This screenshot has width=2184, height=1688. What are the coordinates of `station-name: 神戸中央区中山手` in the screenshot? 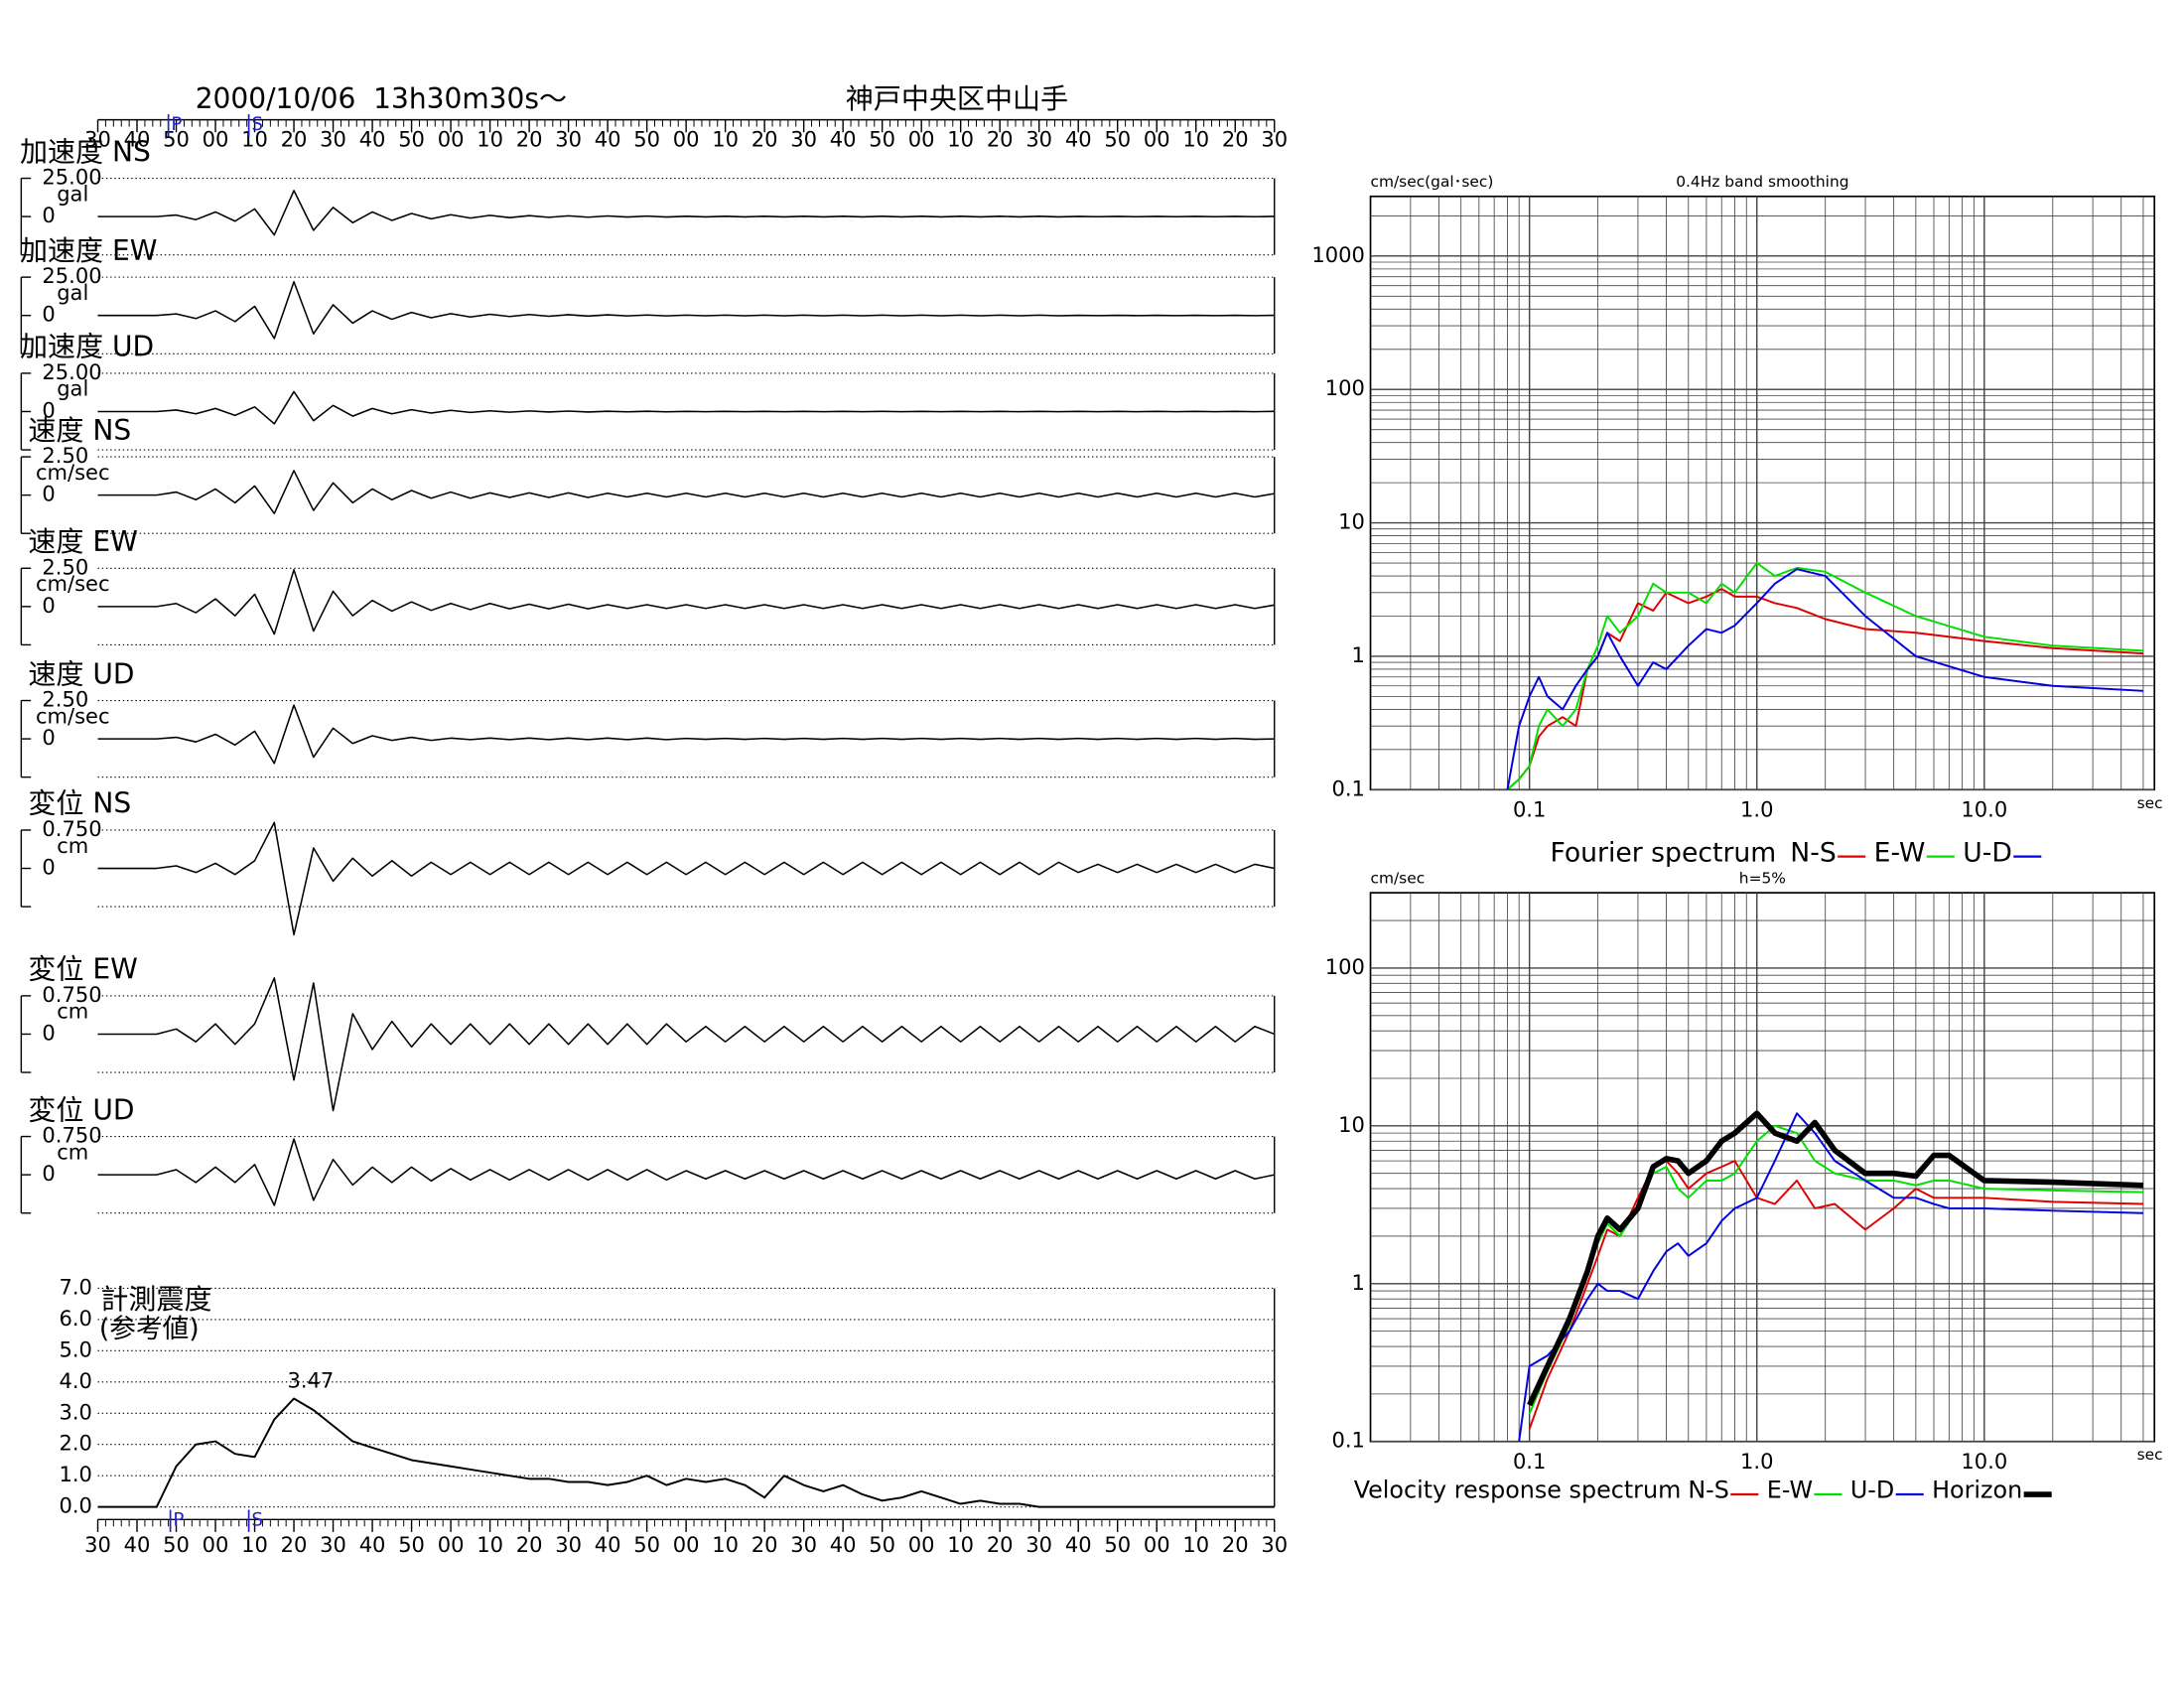 It's located at (957, 98).